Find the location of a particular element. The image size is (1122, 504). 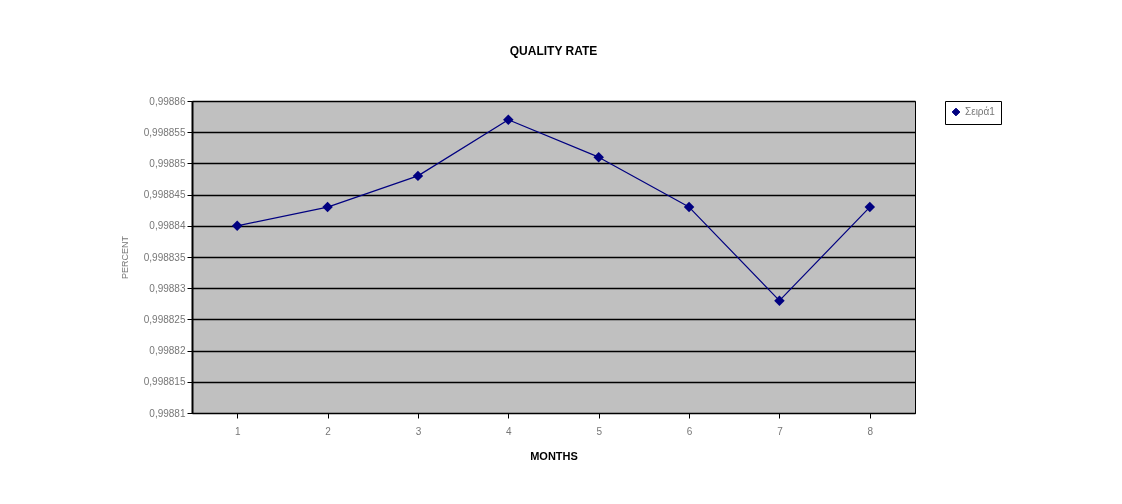

x-tick-label: 8 is located at coordinates (870, 431).